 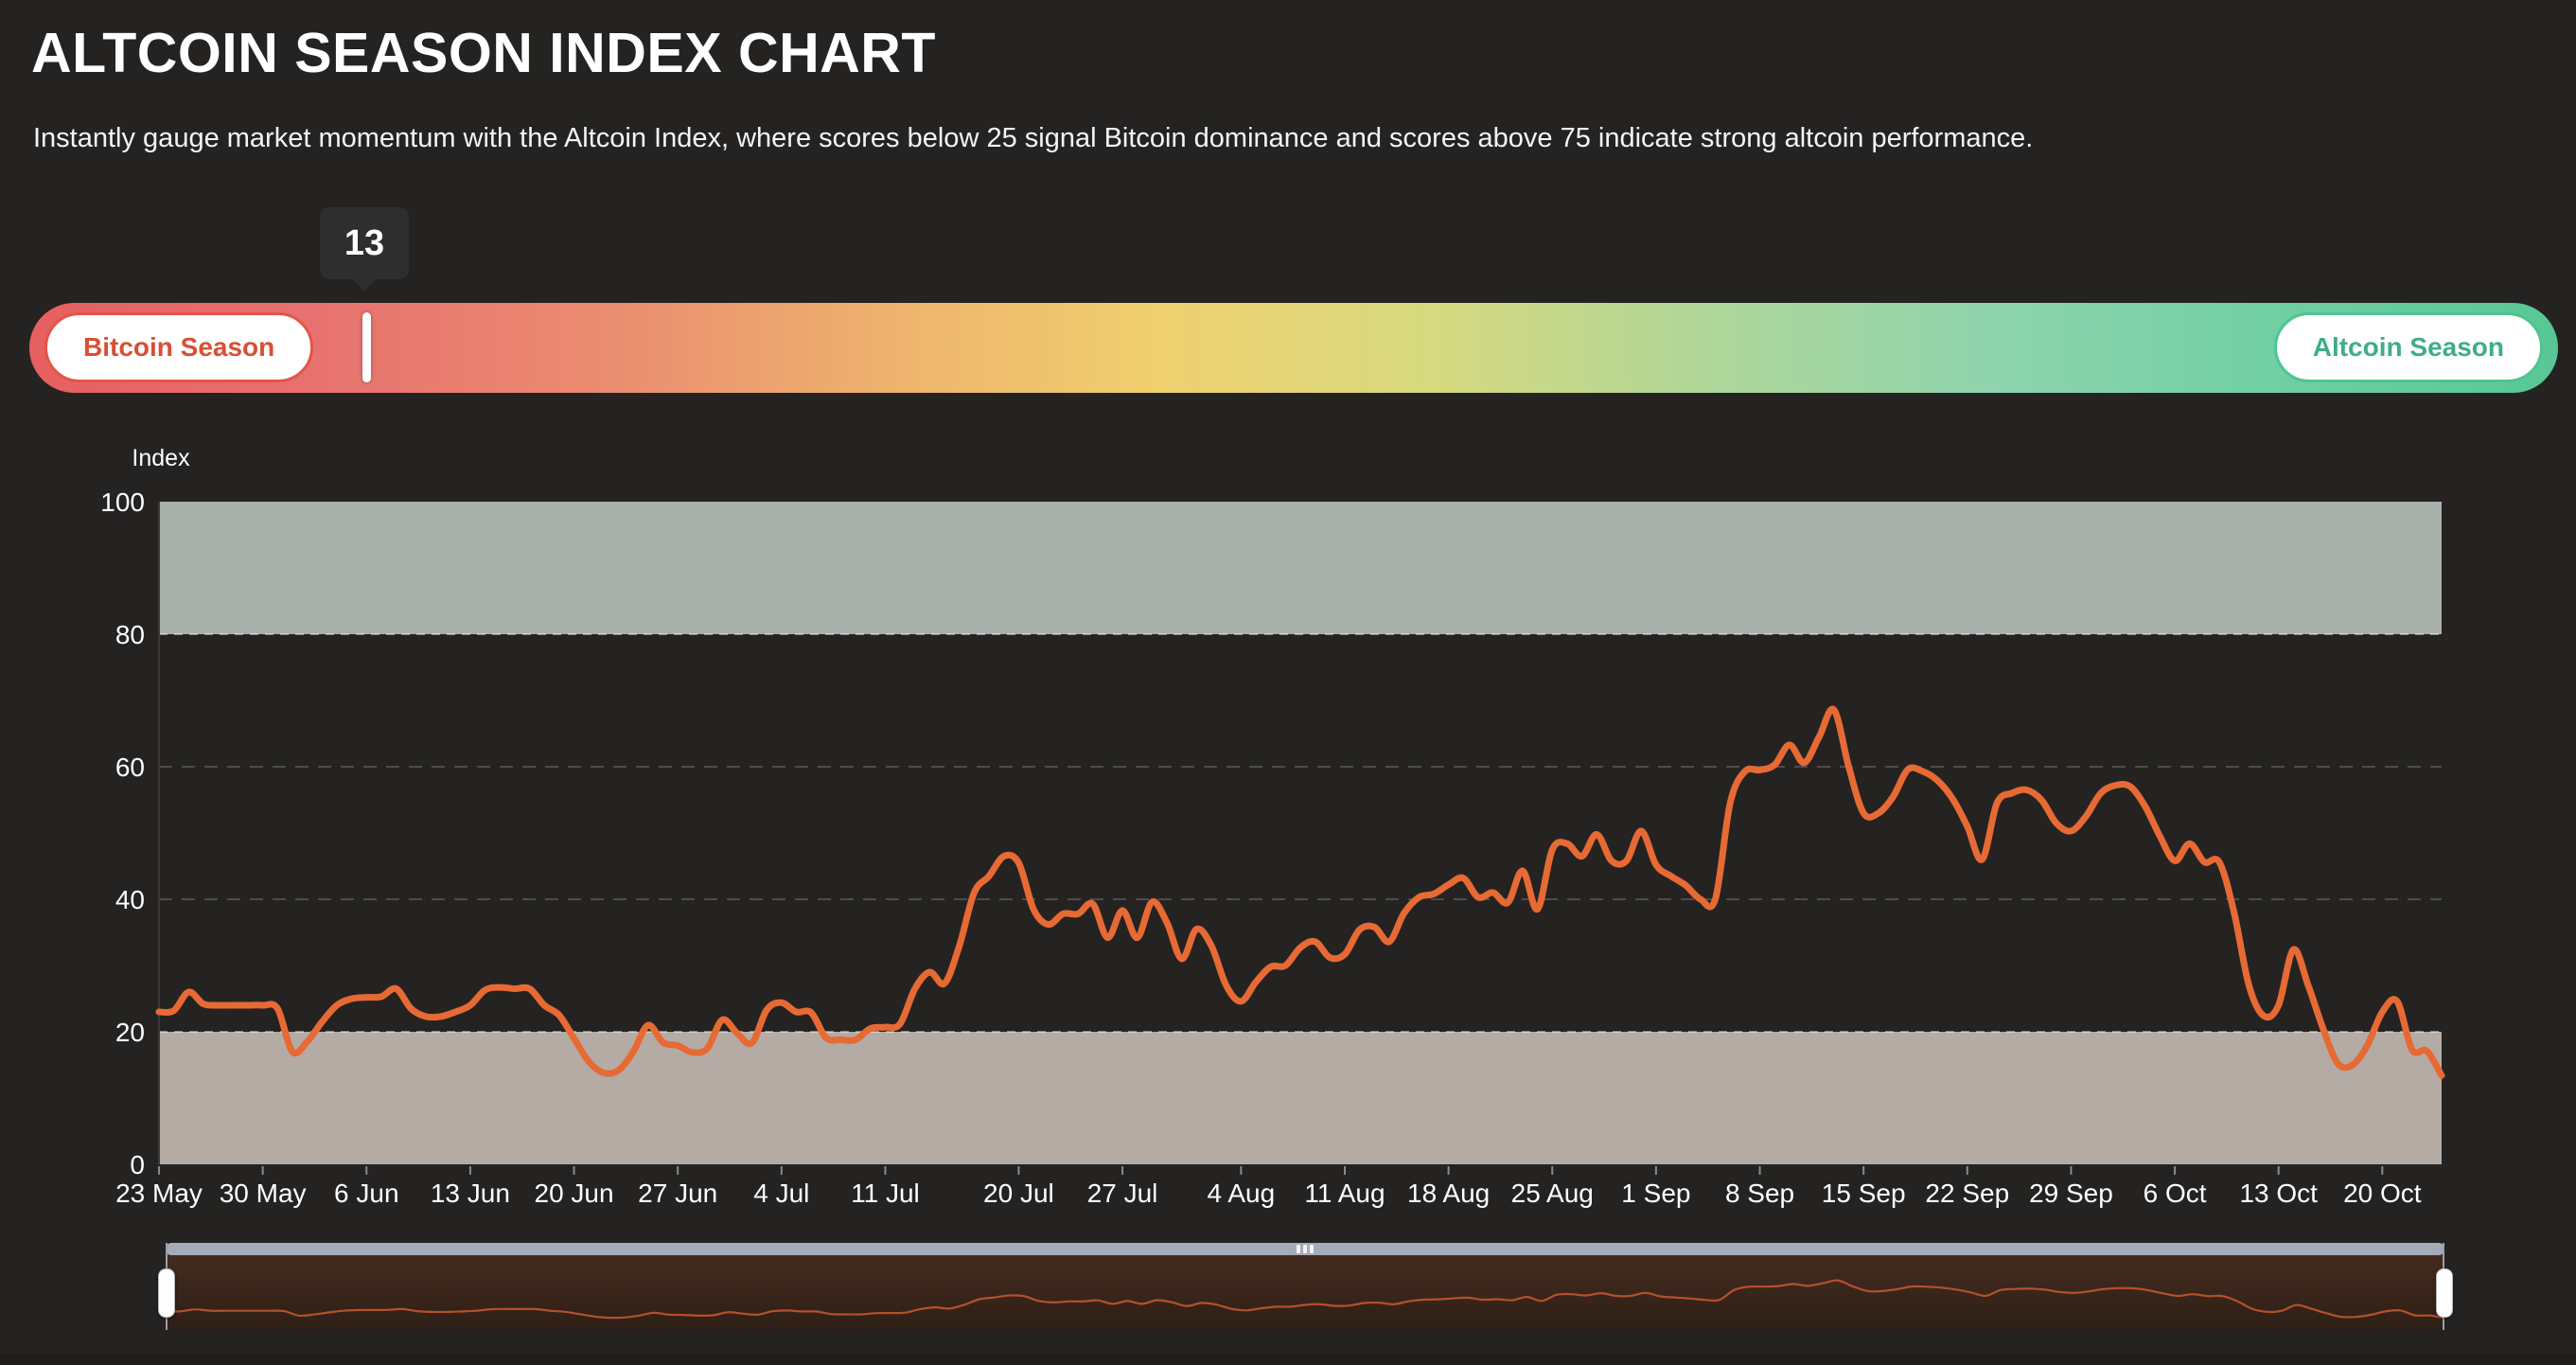 What do you see at coordinates (1344, 1193) in the screenshot?
I see `x-tick-label: 11 Aug` at bounding box center [1344, 1193].